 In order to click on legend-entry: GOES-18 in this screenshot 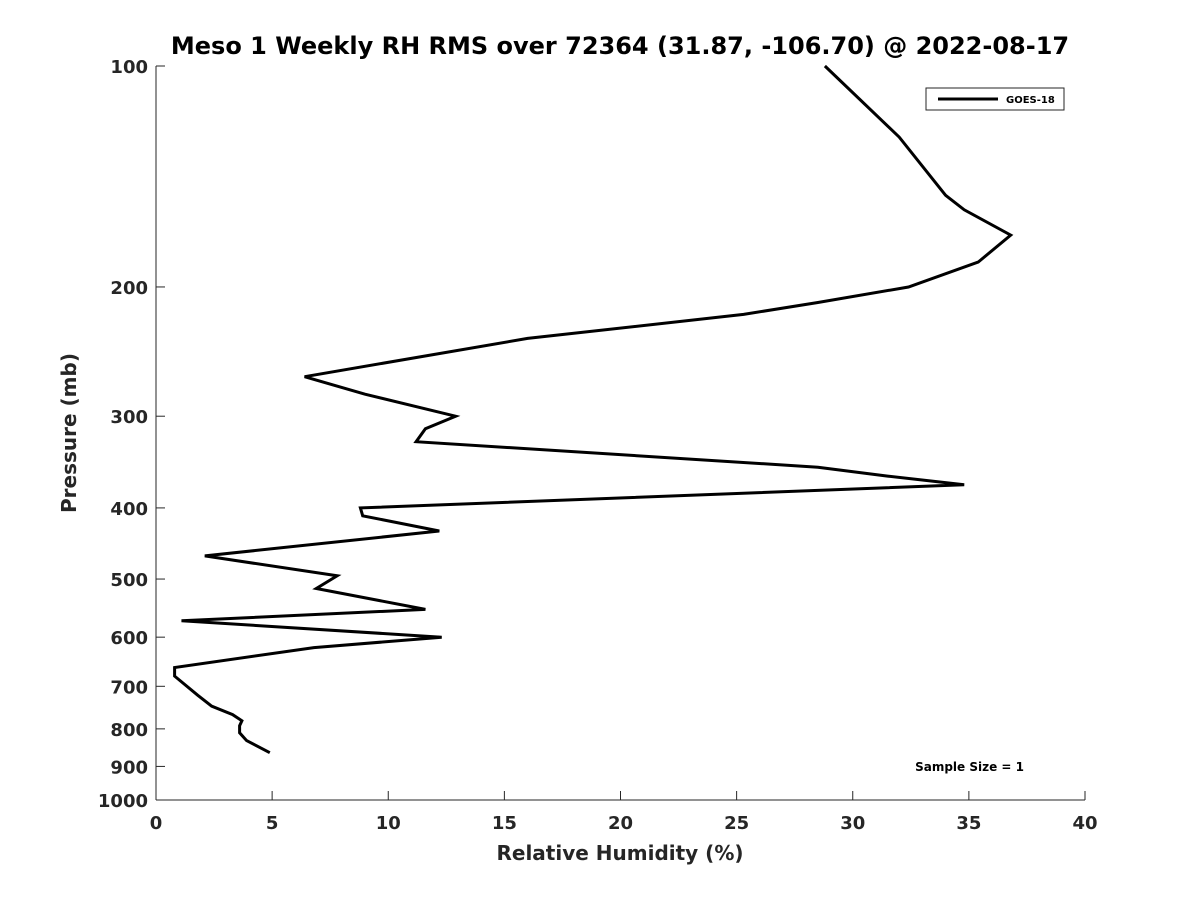, I will do `click(1030, 100)`.